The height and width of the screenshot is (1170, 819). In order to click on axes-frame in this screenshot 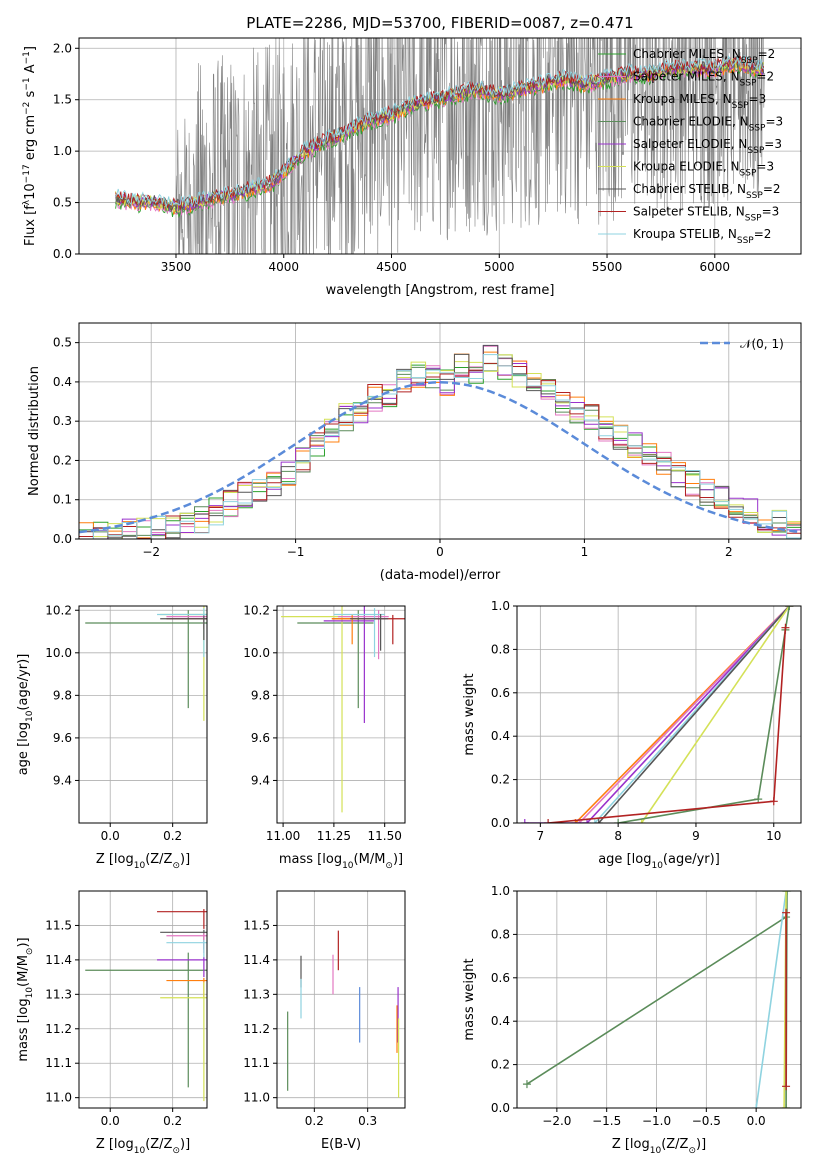, I will do `click(659, 714)`.